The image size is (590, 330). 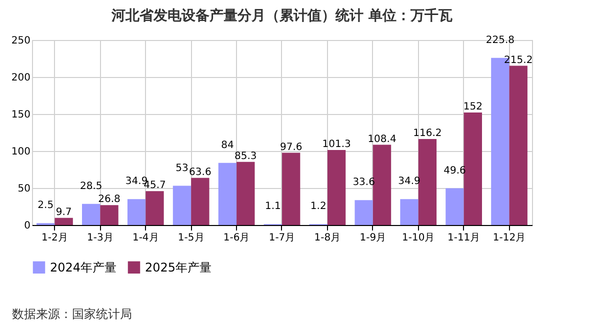 What do you see at coordinates (518, 60) in the screenshot?
I see `data-label: 215.2` at bounding box center [518, 60].